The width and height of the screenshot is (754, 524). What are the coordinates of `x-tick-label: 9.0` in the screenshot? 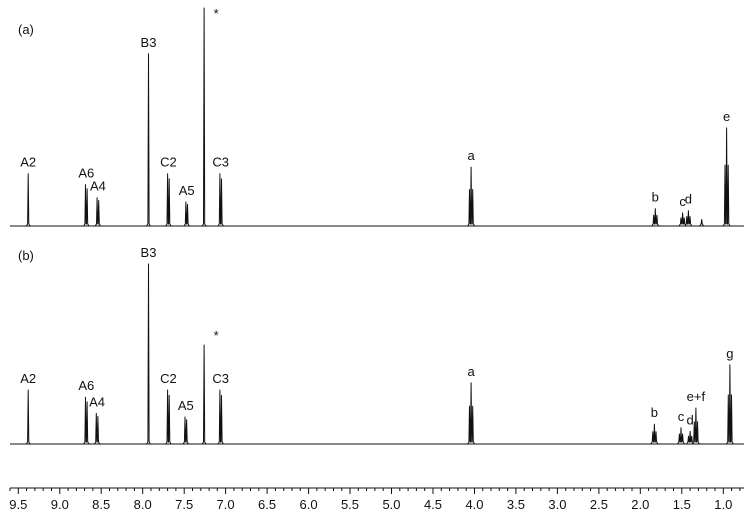 It's located at (60, 504).